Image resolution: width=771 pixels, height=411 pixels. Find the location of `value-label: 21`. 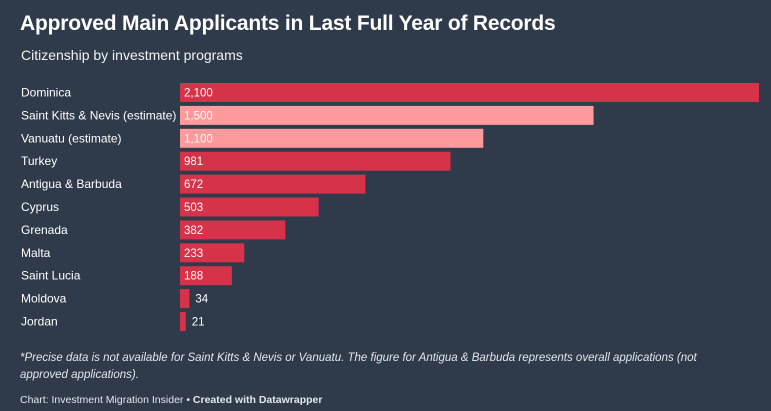

value-label: 21 is located at coordinates (198, 323).